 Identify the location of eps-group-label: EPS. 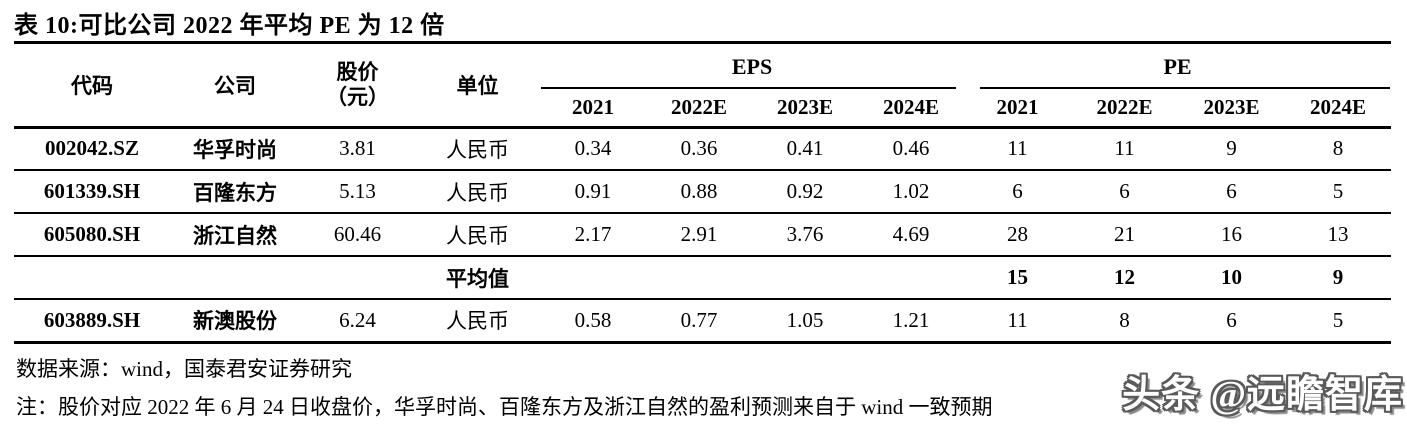
(752, 66).